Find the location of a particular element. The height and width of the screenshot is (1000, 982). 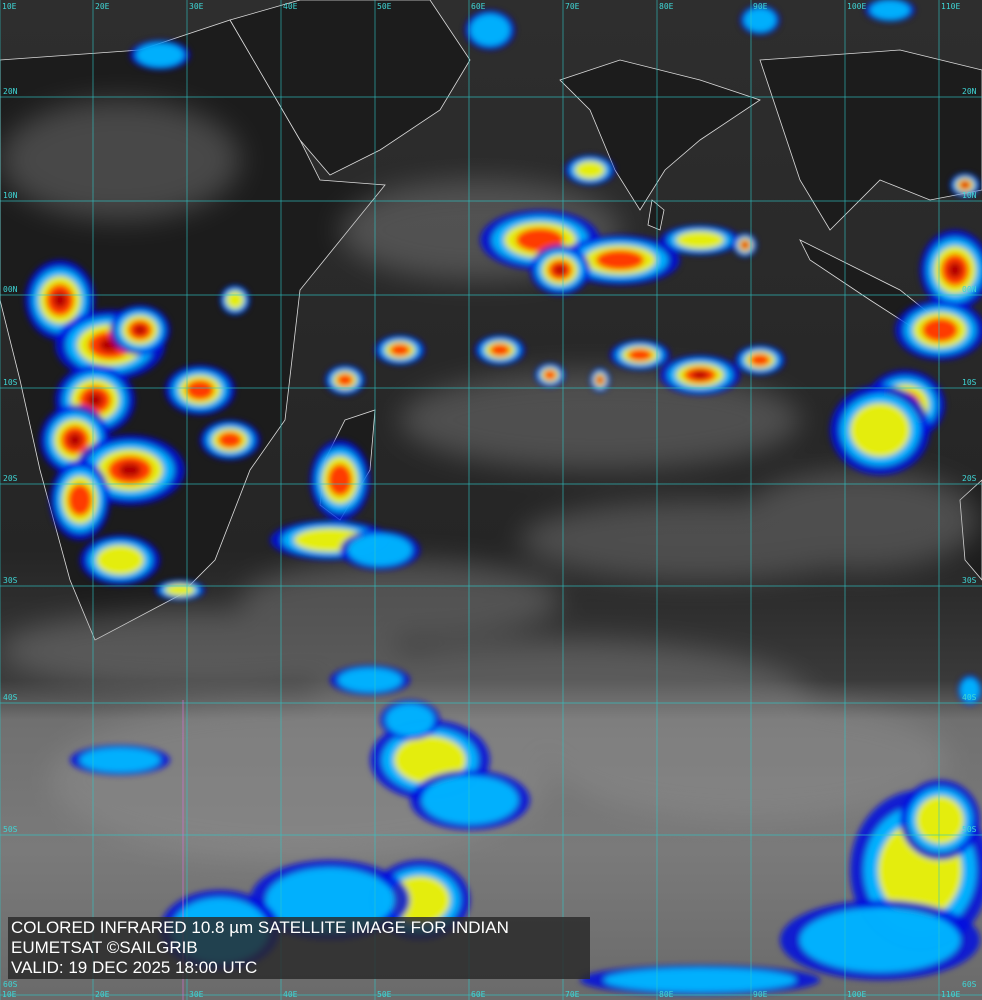

longitude-label-bottom: 60E is located at coordinates (478, 994).